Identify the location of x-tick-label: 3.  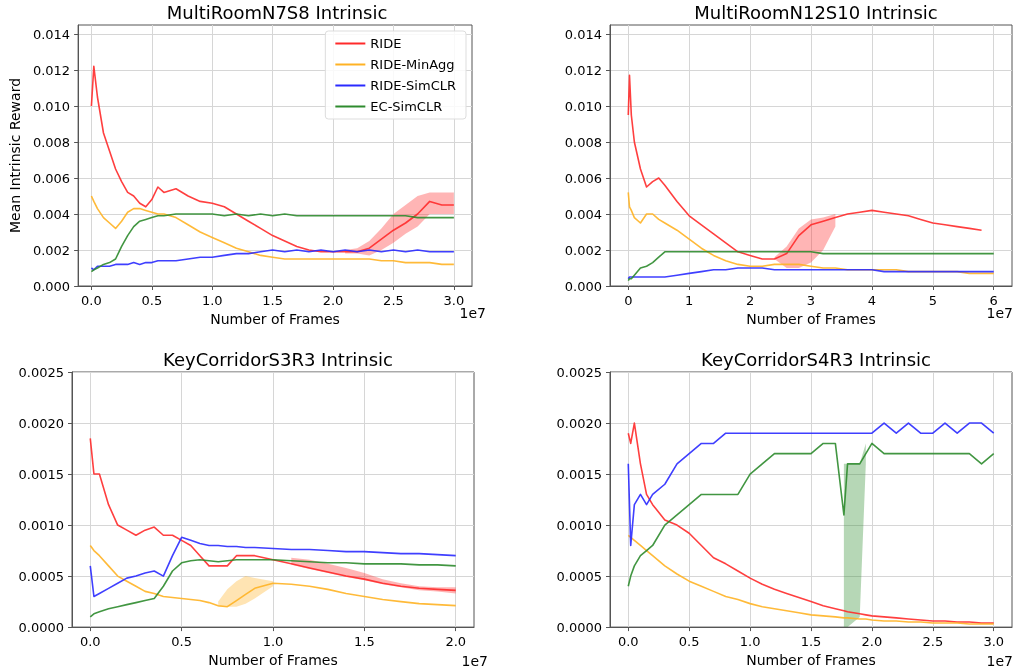
(811, 300).